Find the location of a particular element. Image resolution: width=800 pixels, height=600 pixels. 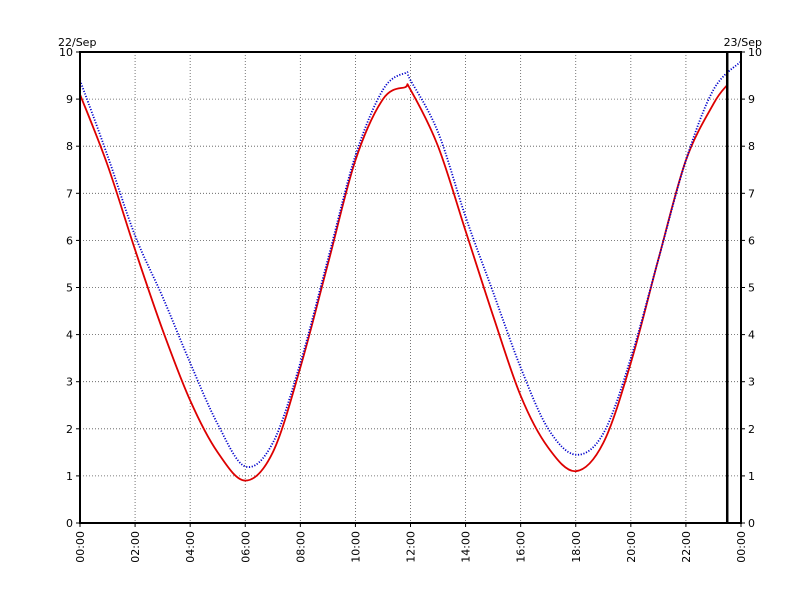

y-tick-label-left: 10 is located at coordinates (66, 52).